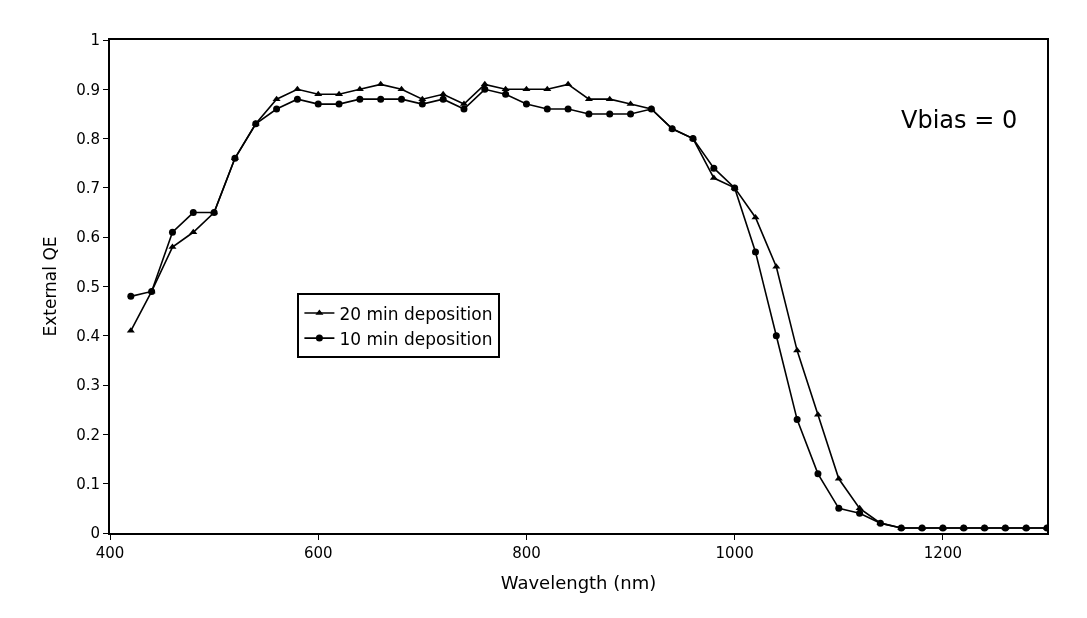  Describe the element at coordinates (88, 336) in the screenshot. I see `y-tick-label: 0.4` at that location.